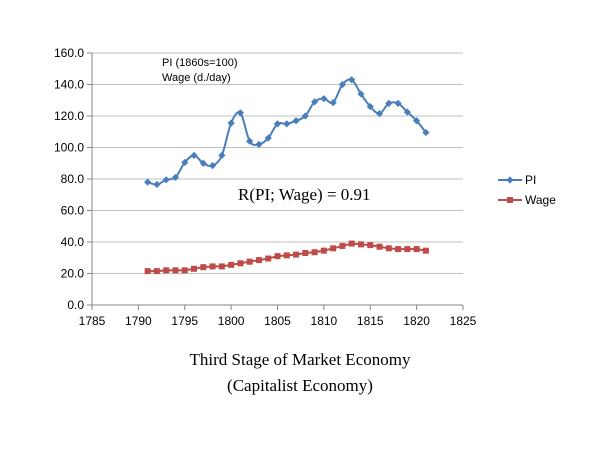 The image size is (600, 450). What do you see at coordinates (73, 179) in the screenshot?
I see `y-tick-label: 80.0` at bounding box center [73, 179].